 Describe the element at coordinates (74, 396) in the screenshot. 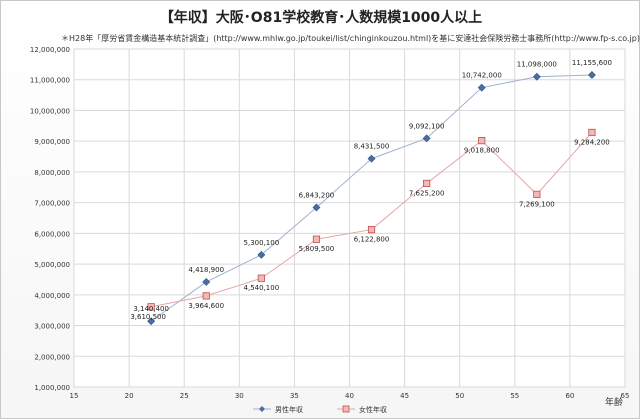

I see `x-tick-label: 15` at that location.